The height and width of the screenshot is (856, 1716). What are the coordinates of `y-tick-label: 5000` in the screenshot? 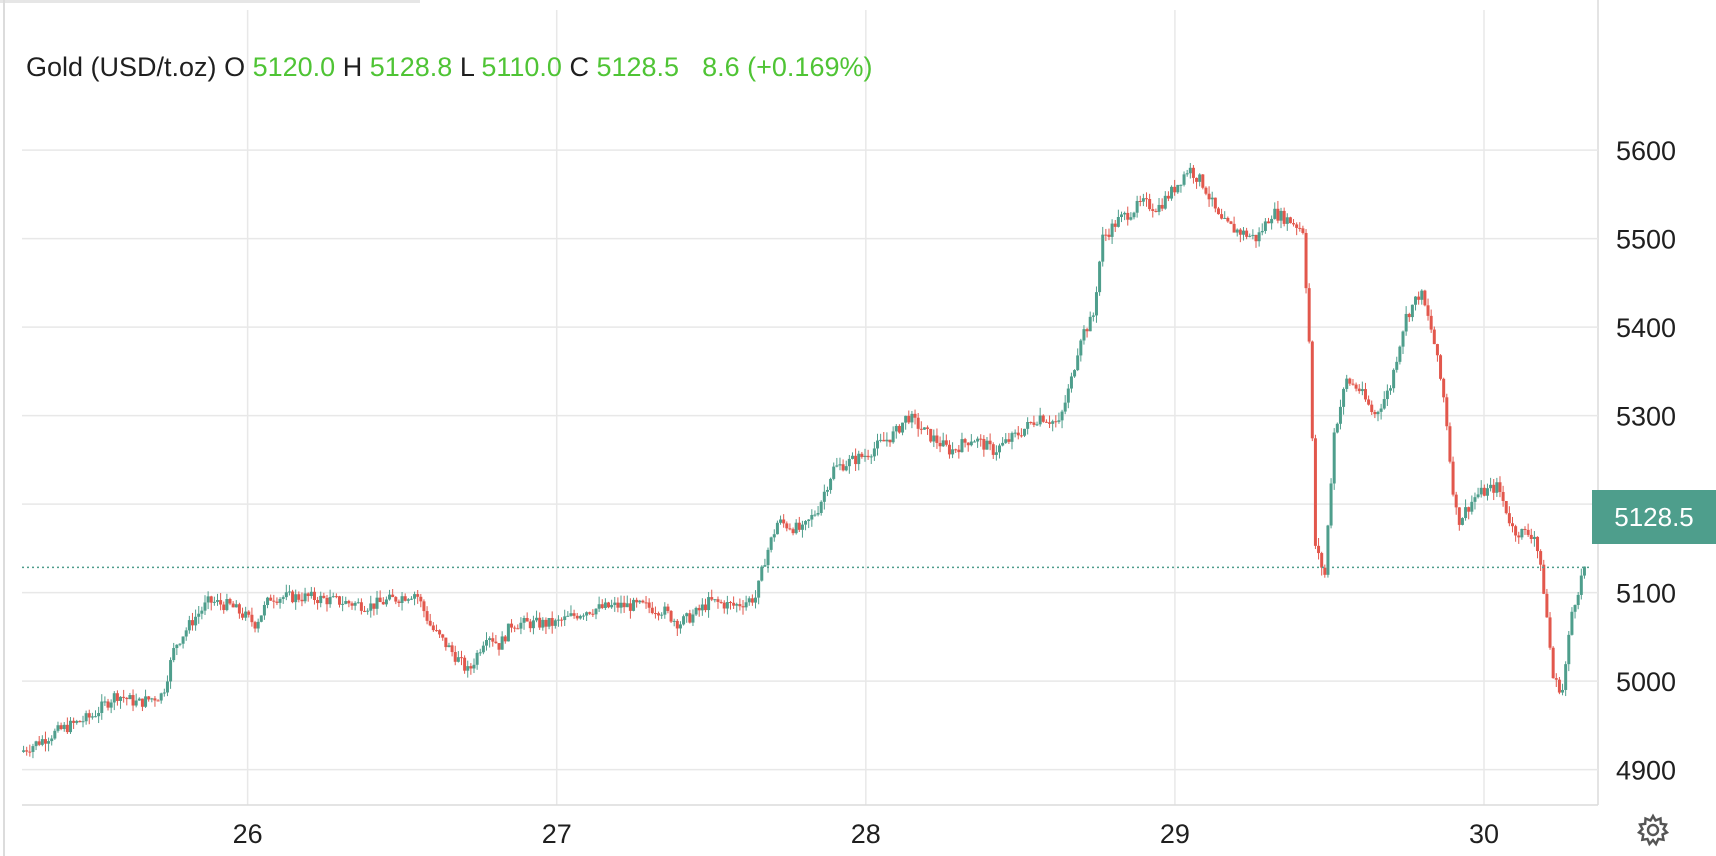 It's located at (1646, 682).